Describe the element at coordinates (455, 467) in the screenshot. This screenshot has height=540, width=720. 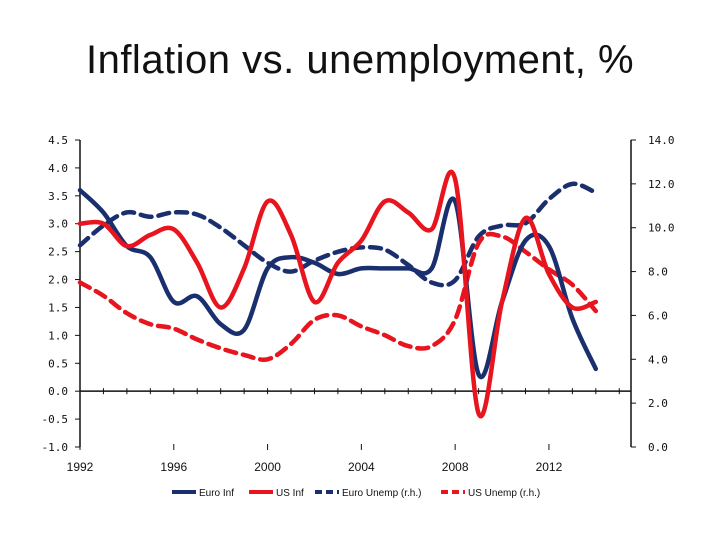
I see `x-tick-label: 2008` at that location.